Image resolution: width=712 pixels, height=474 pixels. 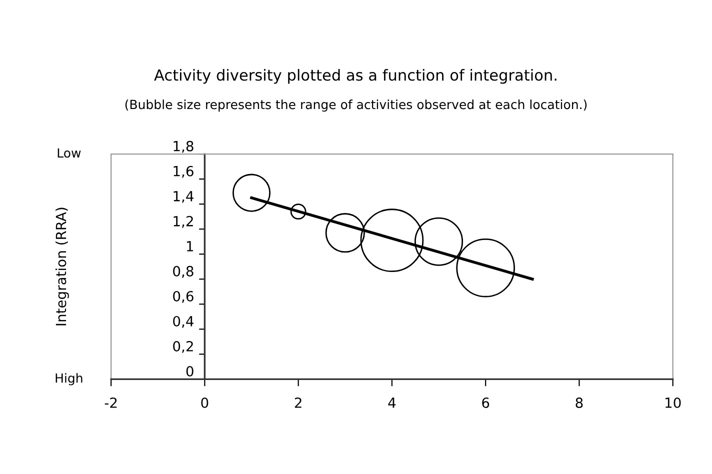 I want to click on text: Low, so click(x=69, y=153).